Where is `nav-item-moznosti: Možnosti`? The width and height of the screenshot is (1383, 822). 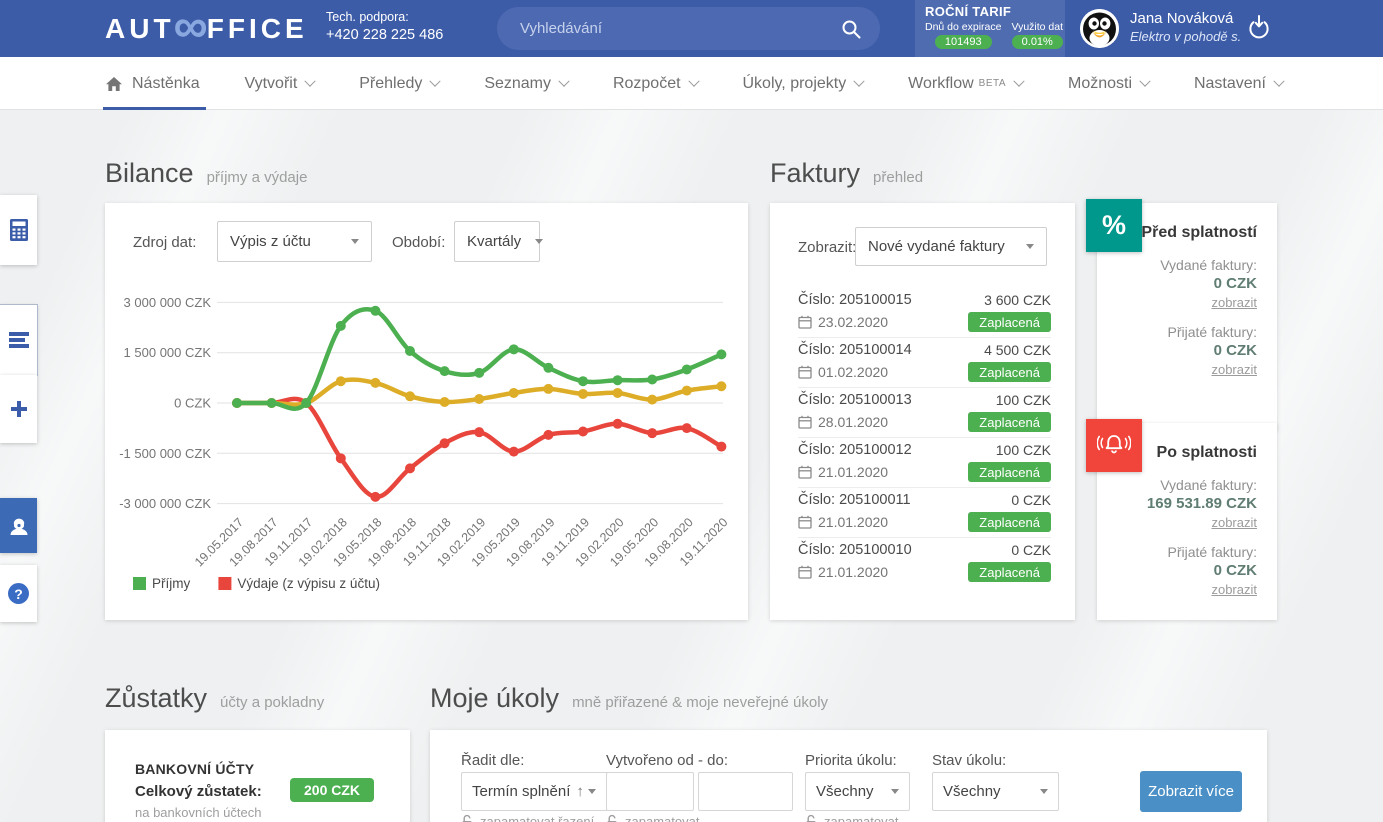
nav-item-moznosti: Možnosti is located at coordinates (1109, 83).